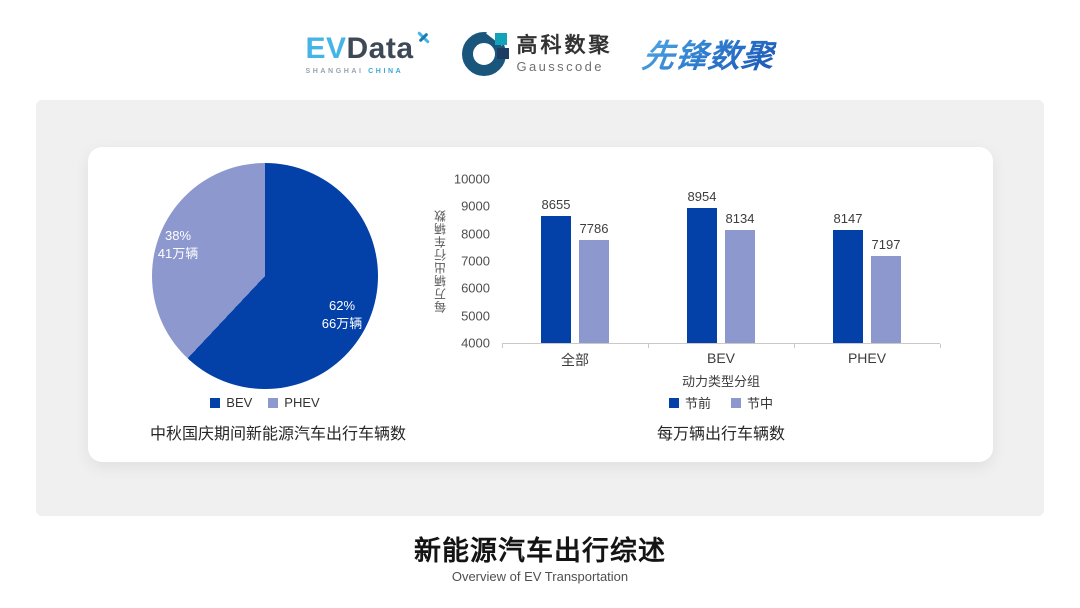 Image resolution: width=1080 pixels, height=608 pixels. I want to click on legend-label: 节前, so click(697, 403).